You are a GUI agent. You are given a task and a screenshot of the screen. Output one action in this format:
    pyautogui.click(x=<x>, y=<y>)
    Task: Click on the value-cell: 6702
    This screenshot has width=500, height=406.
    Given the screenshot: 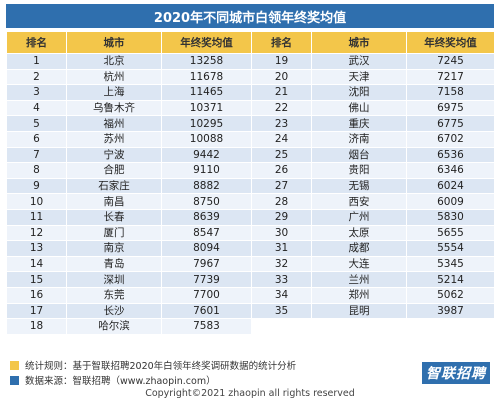 What is the action you would take?
    pyautogui.click(x=450, y=139)
    